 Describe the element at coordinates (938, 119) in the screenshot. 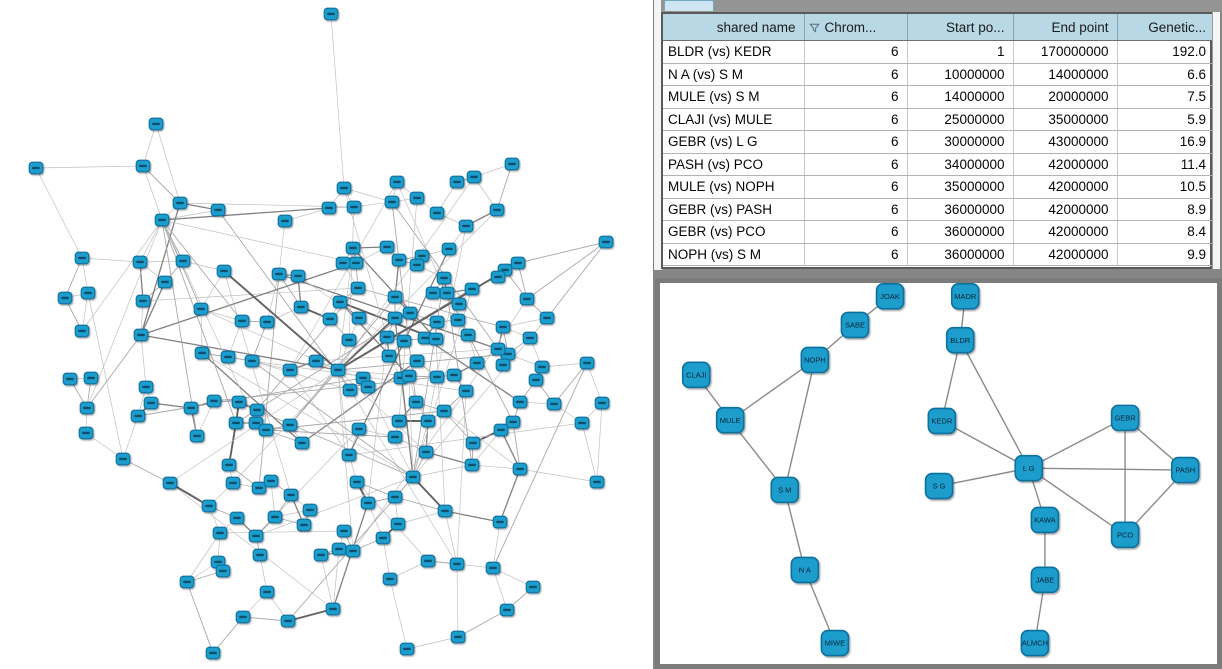

I see `table-row: CLAJI (vs) MULE 6 25000000 35000000 5.9` at that location.